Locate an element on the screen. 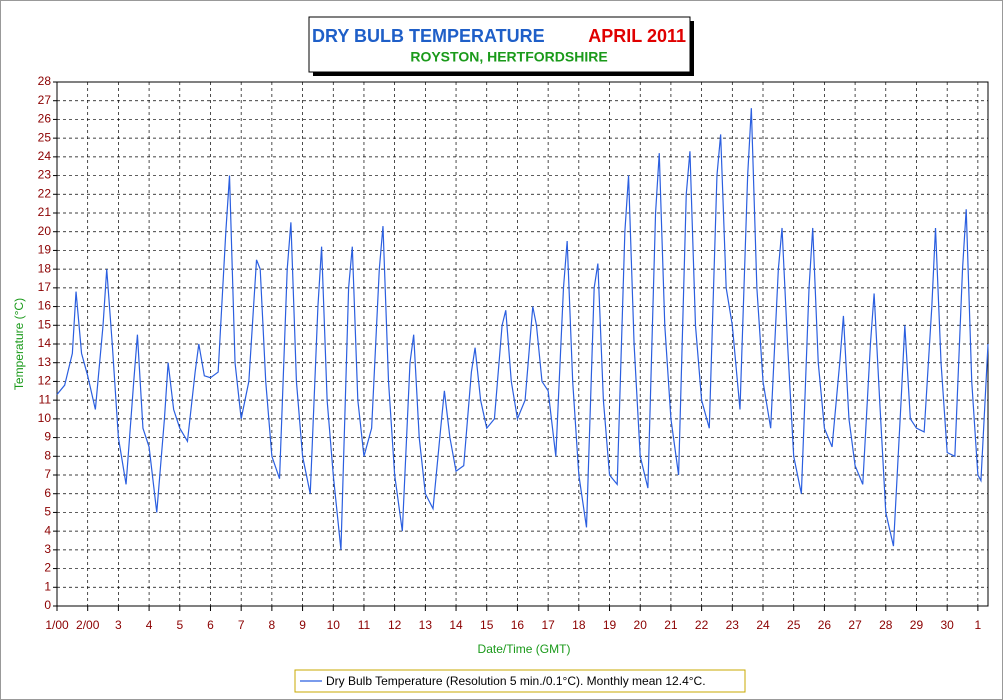  legend-box is located at coordinates (520, 681).